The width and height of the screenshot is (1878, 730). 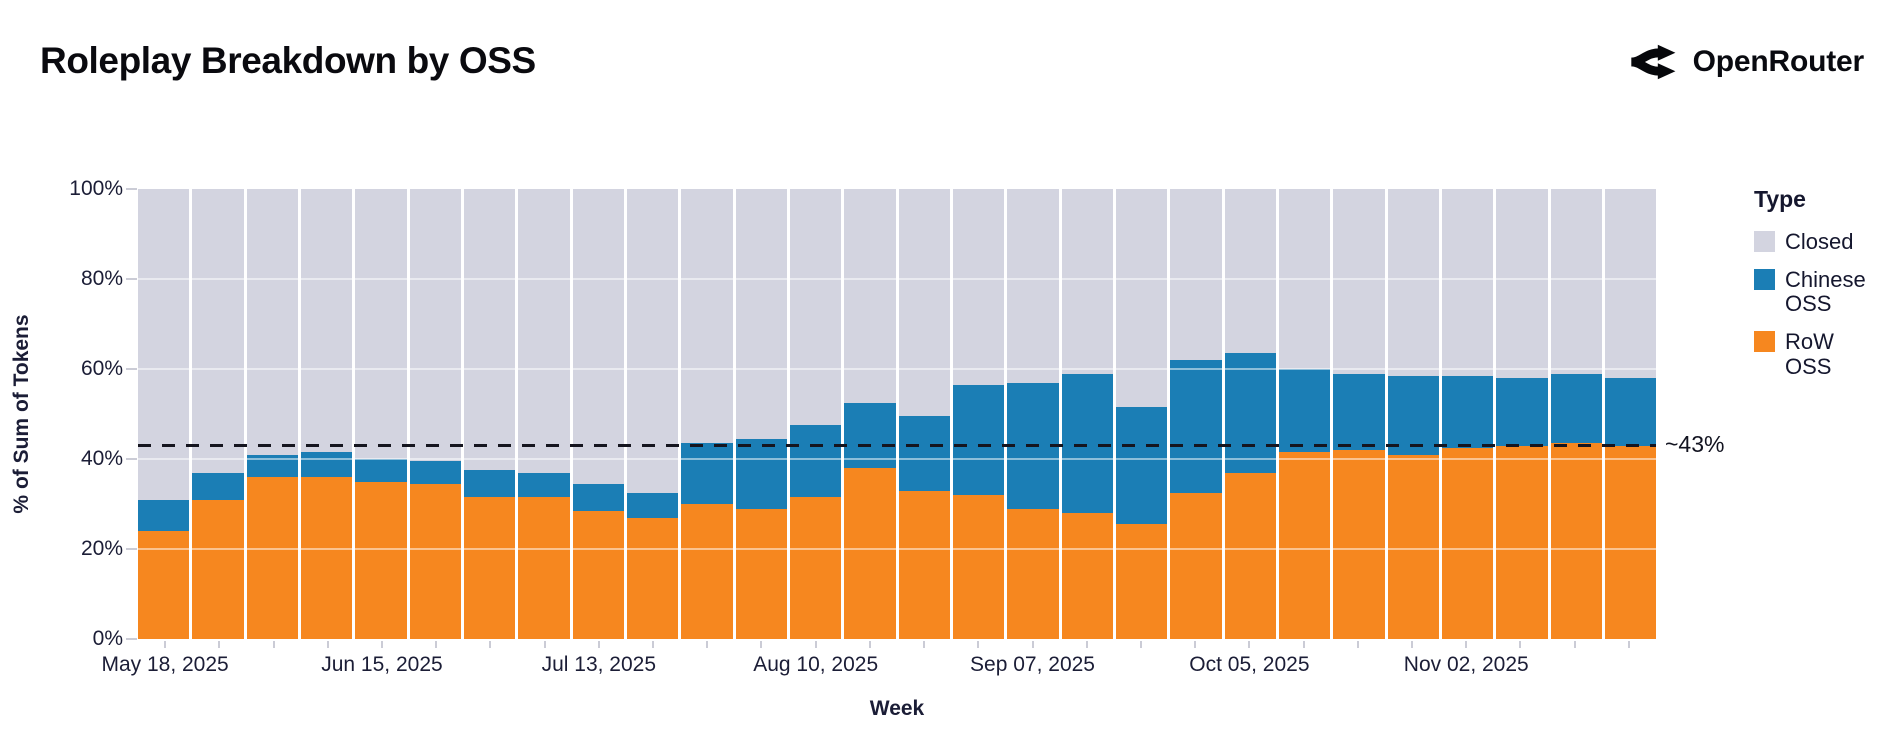 I want to click on bar-nov-09-2025, so click(x=1522, y=414).